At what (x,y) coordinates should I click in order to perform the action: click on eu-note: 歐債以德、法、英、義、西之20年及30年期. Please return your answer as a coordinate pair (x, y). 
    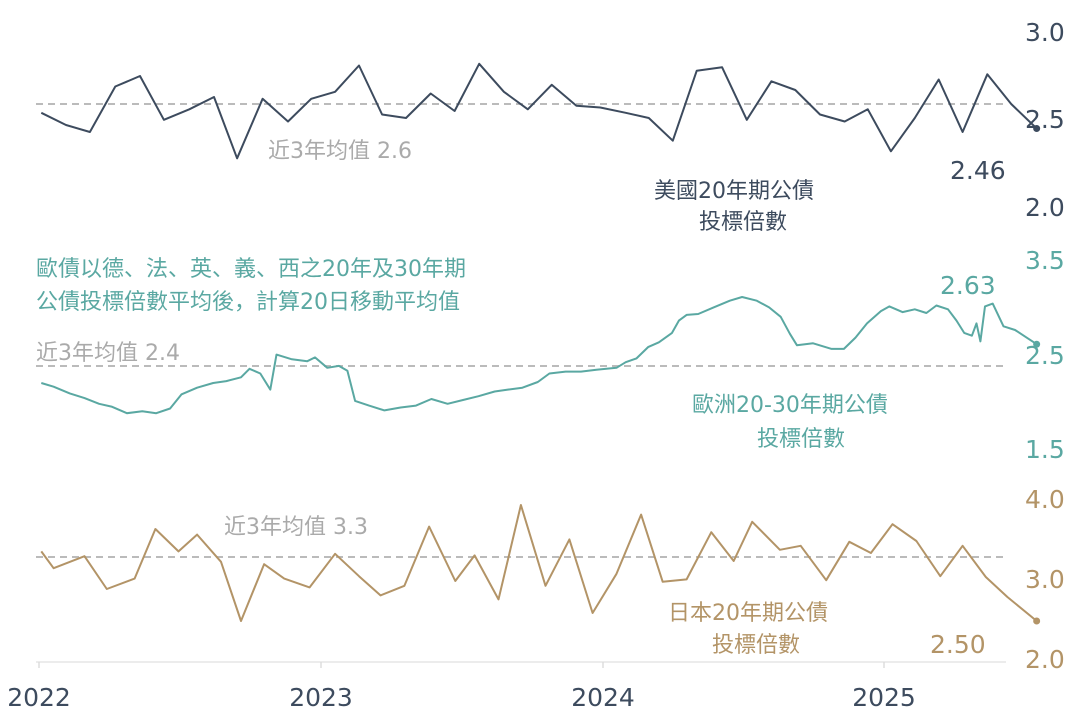
    Looking at the image, I should click on (251, 269).